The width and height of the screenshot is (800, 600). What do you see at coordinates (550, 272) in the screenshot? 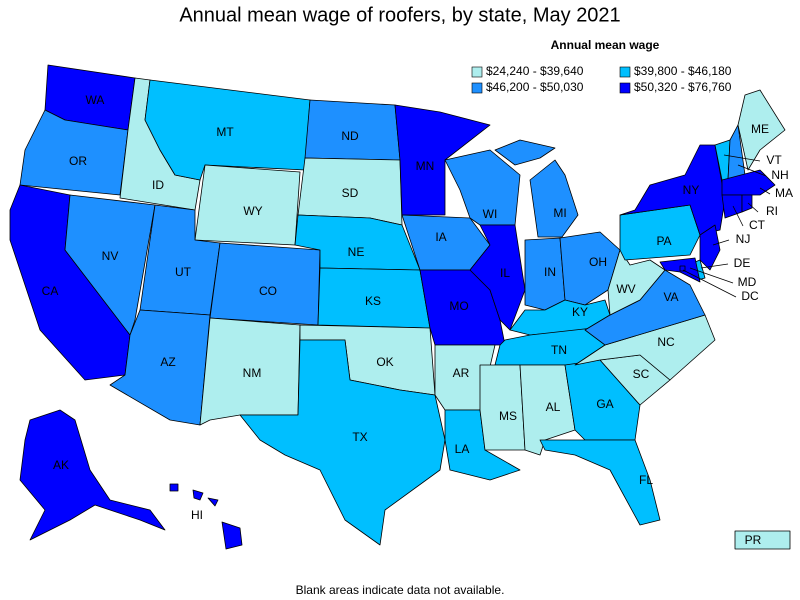
I see `state-label: IN` at bounding box center [550, 272].